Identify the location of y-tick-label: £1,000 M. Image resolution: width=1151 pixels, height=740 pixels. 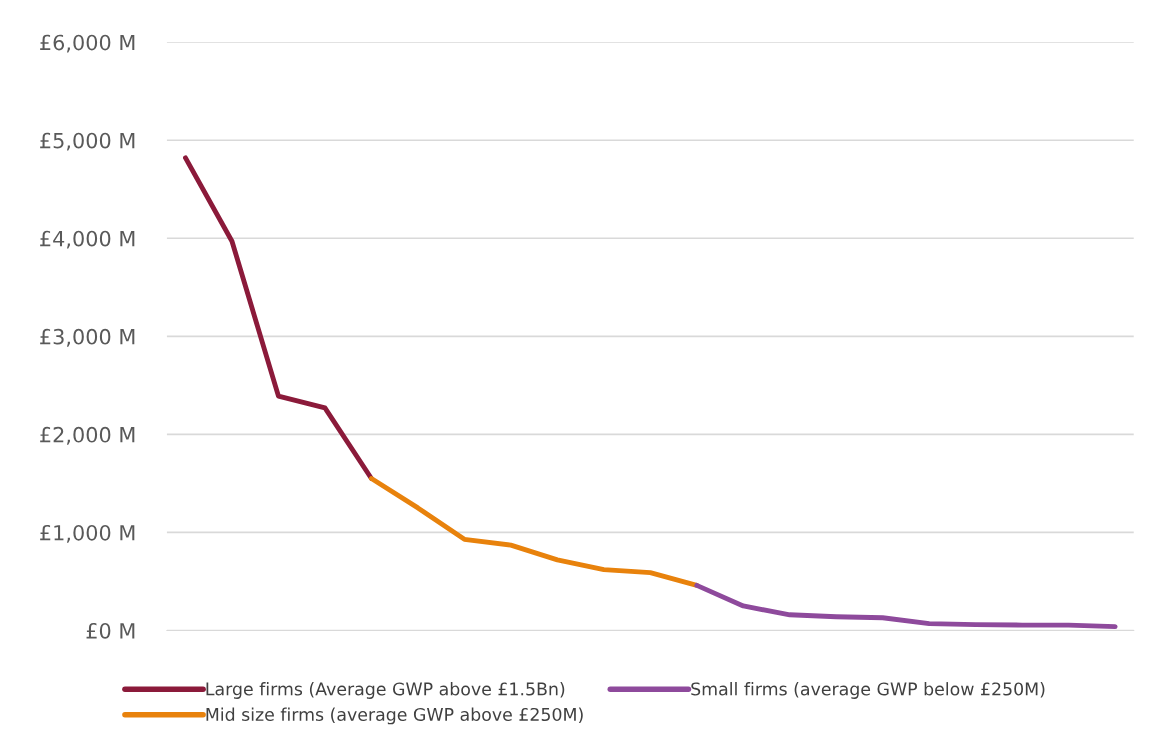
(87, 533).